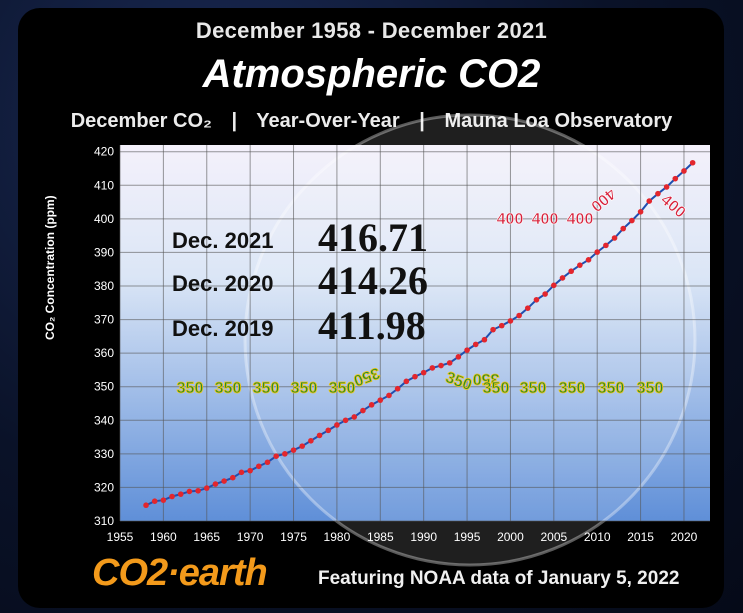 This screenshot has width=743, height=613. What do you see at coordinates (104, 320) in the screenshot?
I see `y-tick-label: 370` at bounding box center [104, 320].